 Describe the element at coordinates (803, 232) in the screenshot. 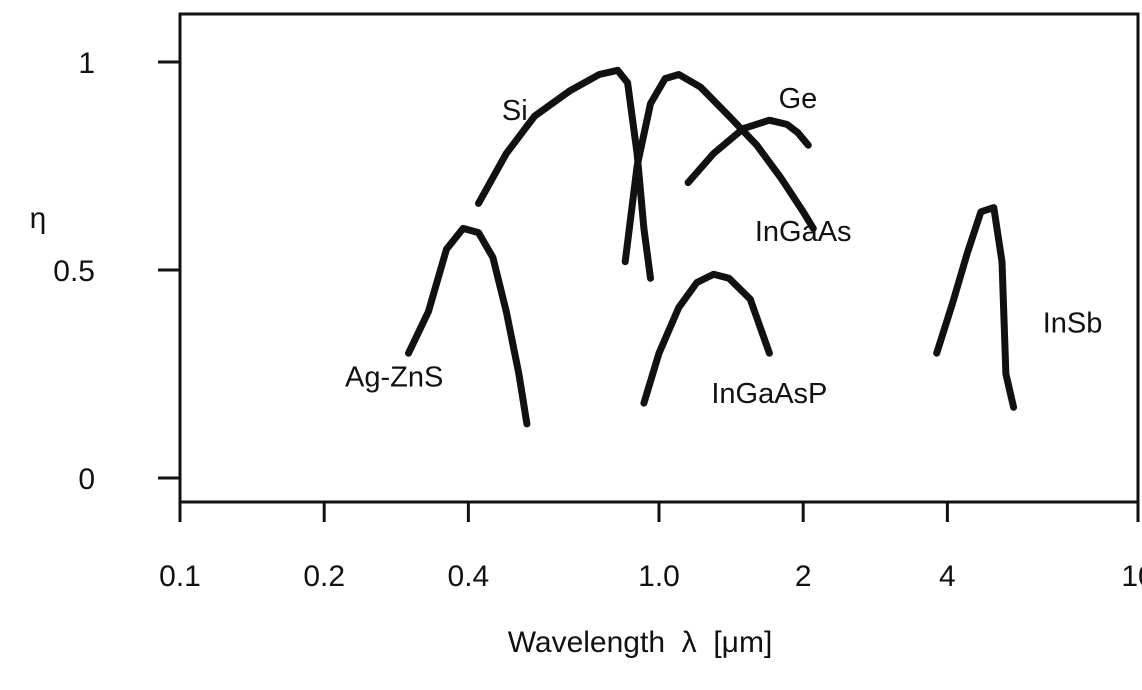

I see `label-ingaas: InGaAs` at that location.